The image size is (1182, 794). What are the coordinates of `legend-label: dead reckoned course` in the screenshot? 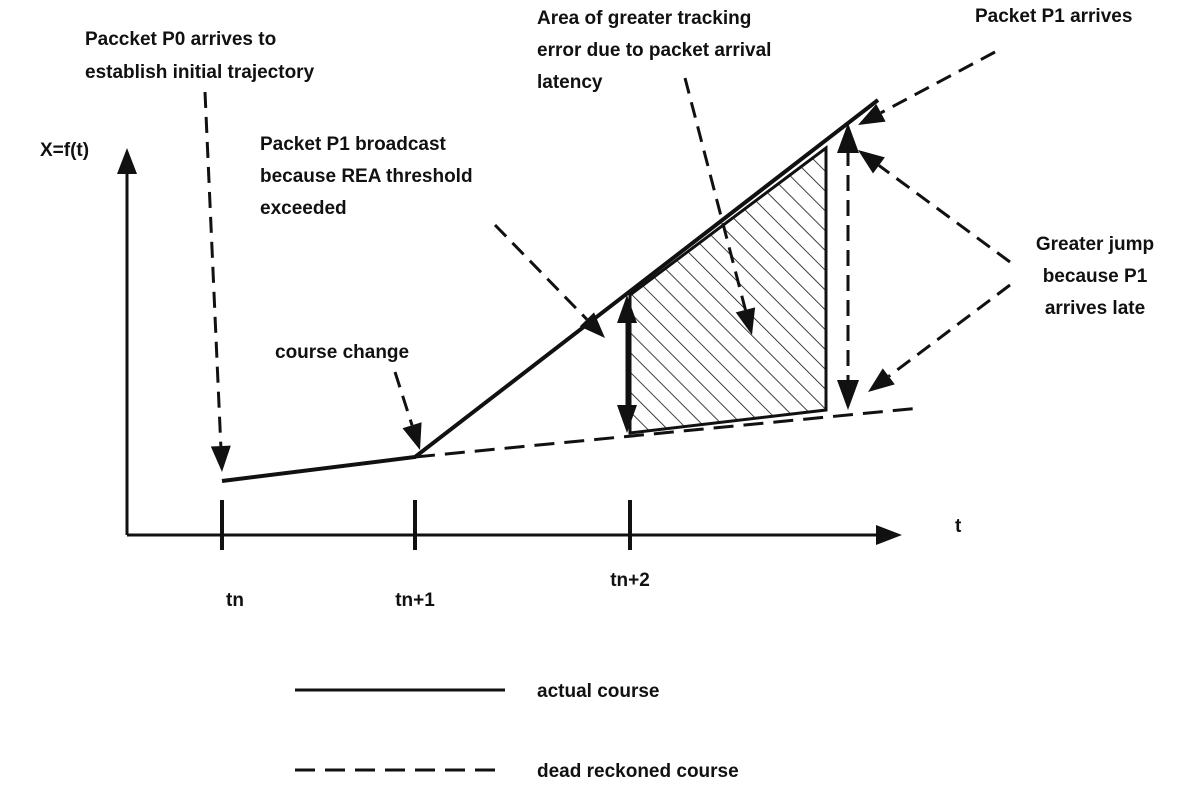 It's located at (638, 771).